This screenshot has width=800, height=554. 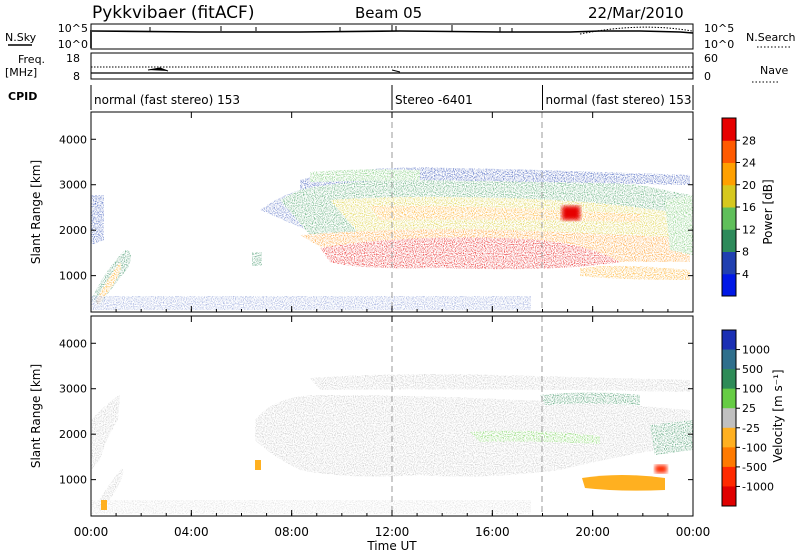 What do you see at coordinates (492, 532) in the screenshot?
I see `x-tick-label: 16:00` at bounding box center [492, 532].